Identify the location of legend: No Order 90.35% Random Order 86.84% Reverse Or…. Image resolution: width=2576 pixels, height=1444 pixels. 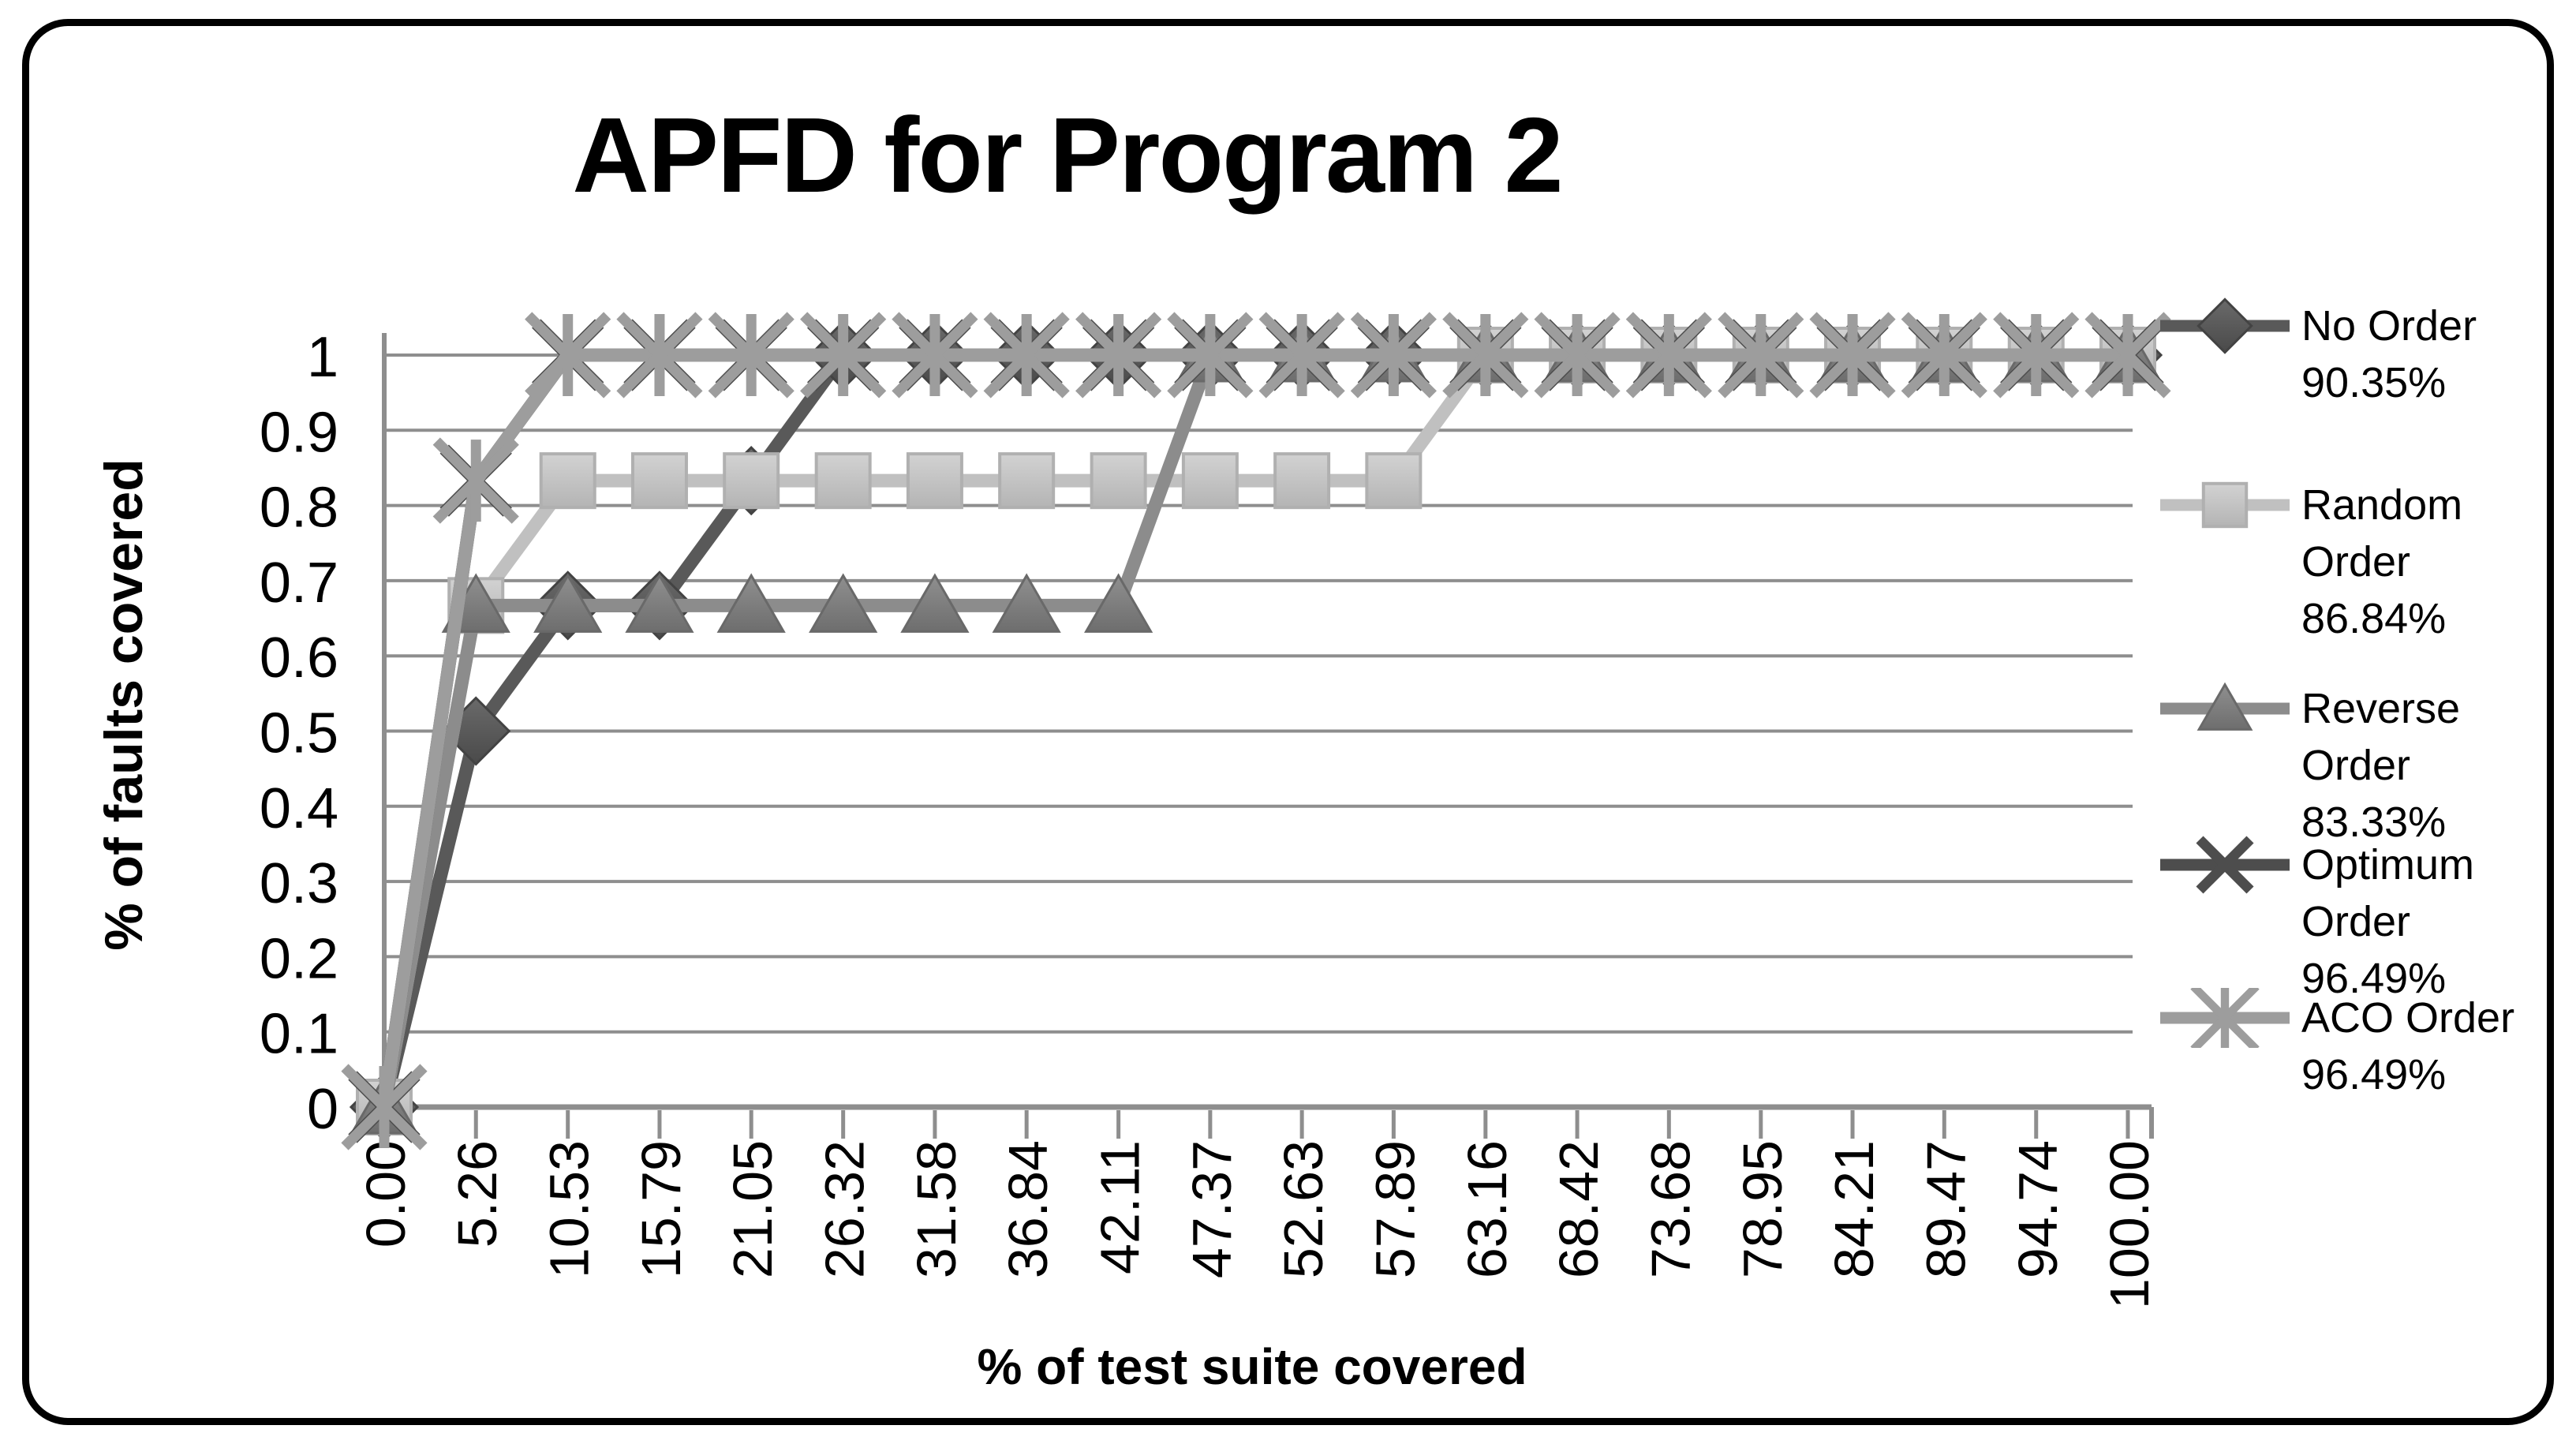
(2352, 722).